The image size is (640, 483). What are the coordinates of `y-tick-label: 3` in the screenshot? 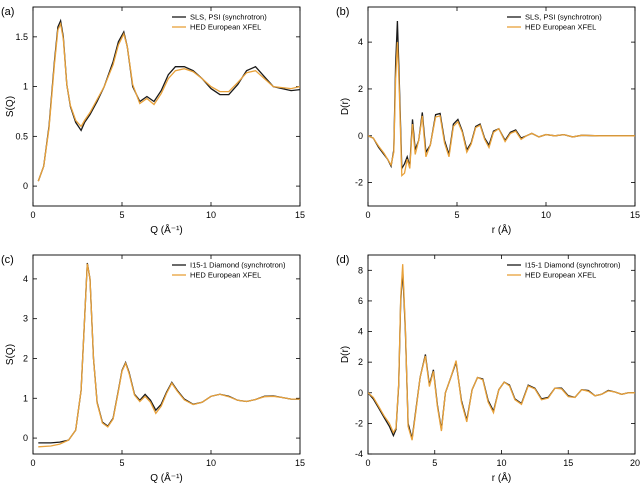 It's located at (25, 319).